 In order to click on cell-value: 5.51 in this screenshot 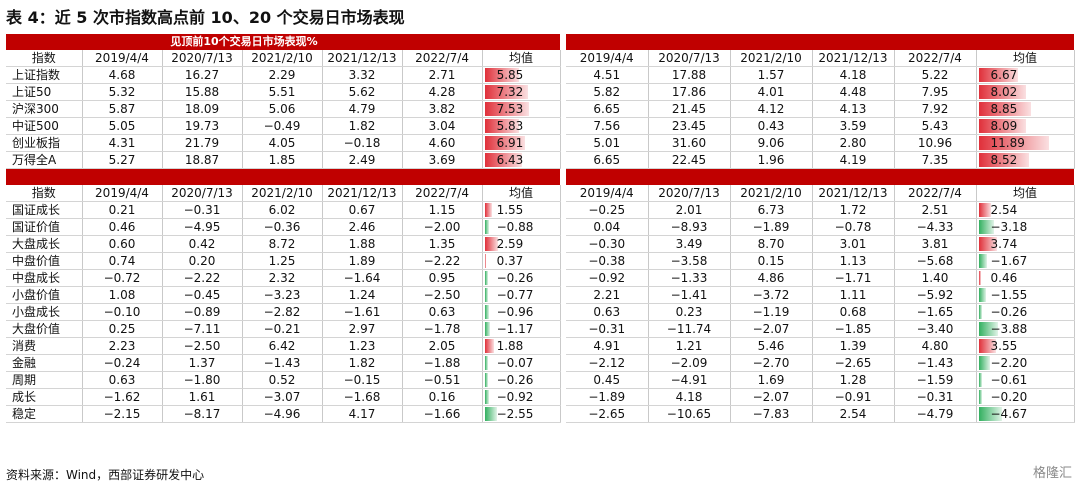, I will do `click(282, 92)`.